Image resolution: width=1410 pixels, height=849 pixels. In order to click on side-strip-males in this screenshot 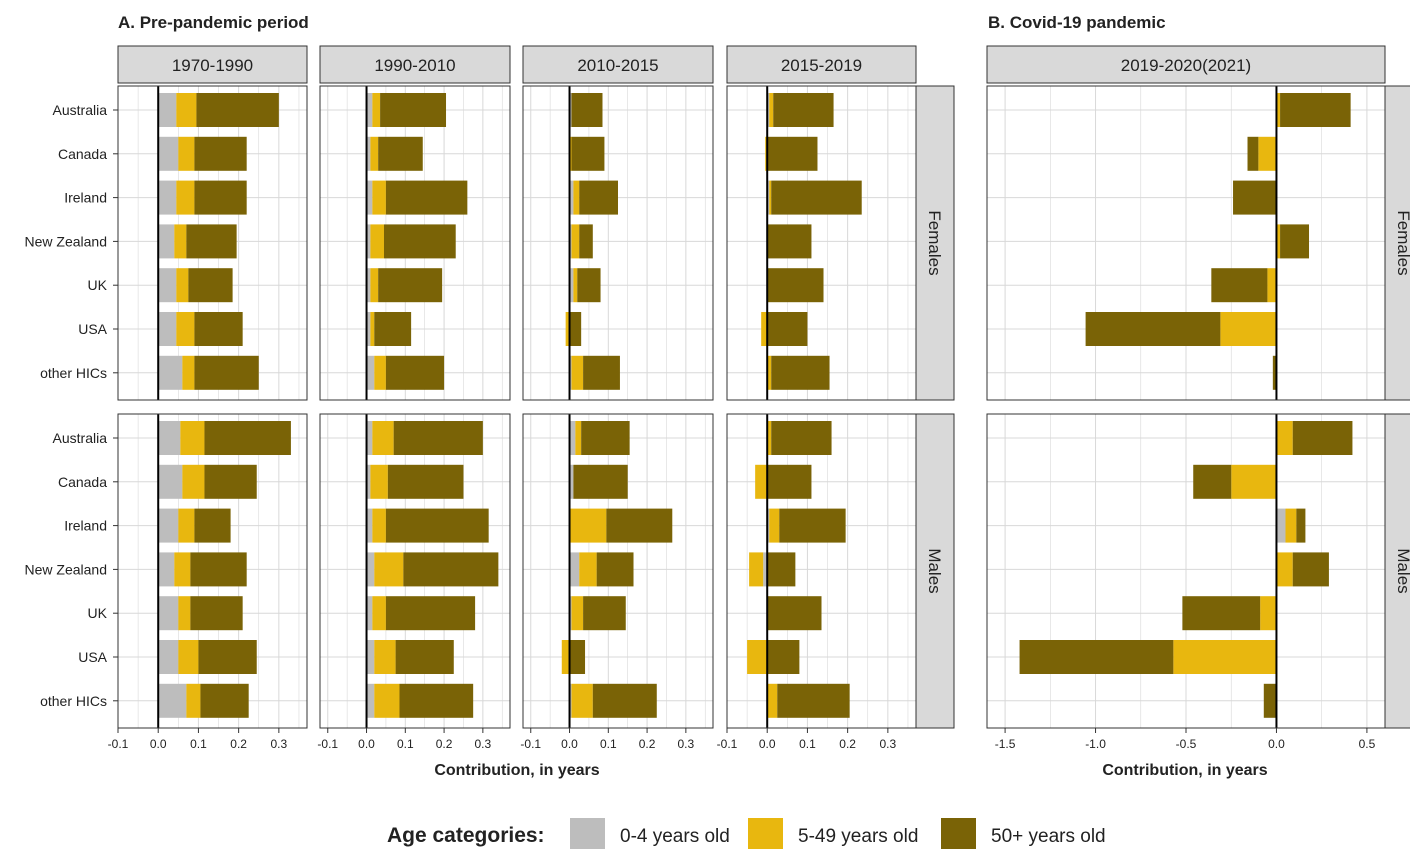, I will do `click(935, 571)`.